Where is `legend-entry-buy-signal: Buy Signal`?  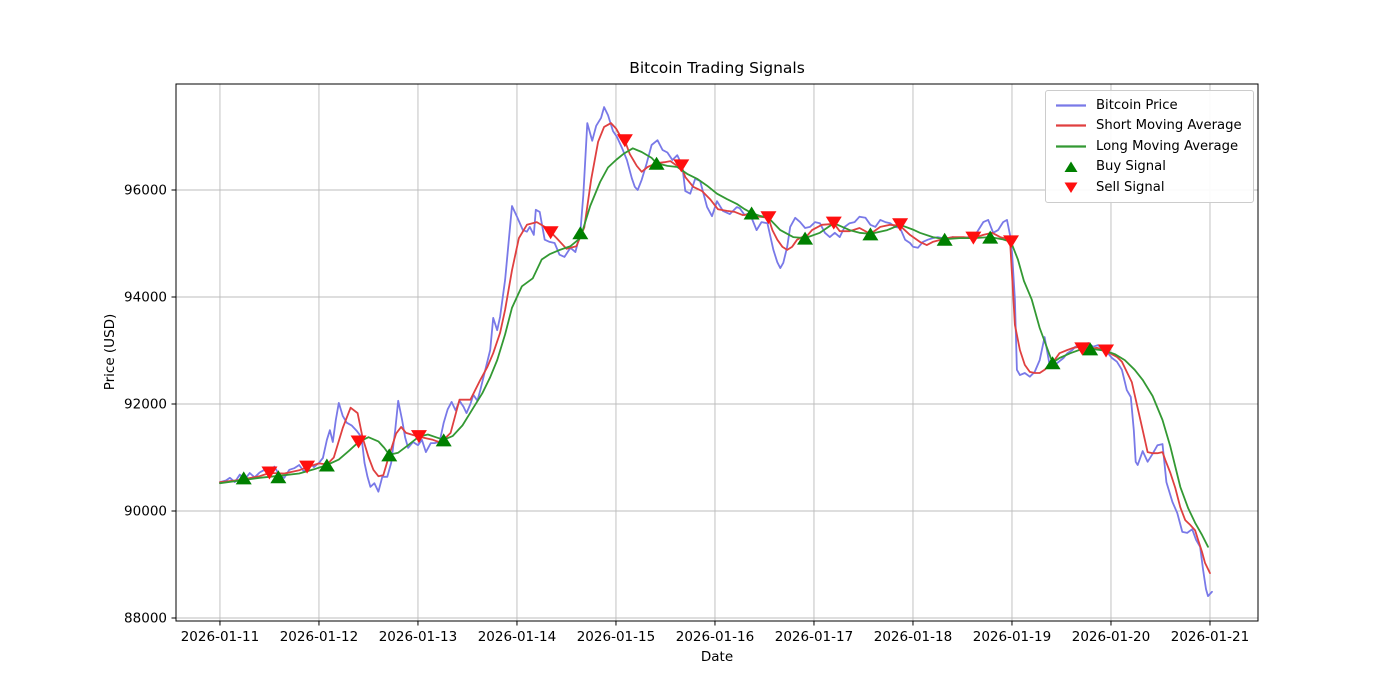
legend-entry-buy-signal: Buy Signal is located at coordinates (1149, 167).